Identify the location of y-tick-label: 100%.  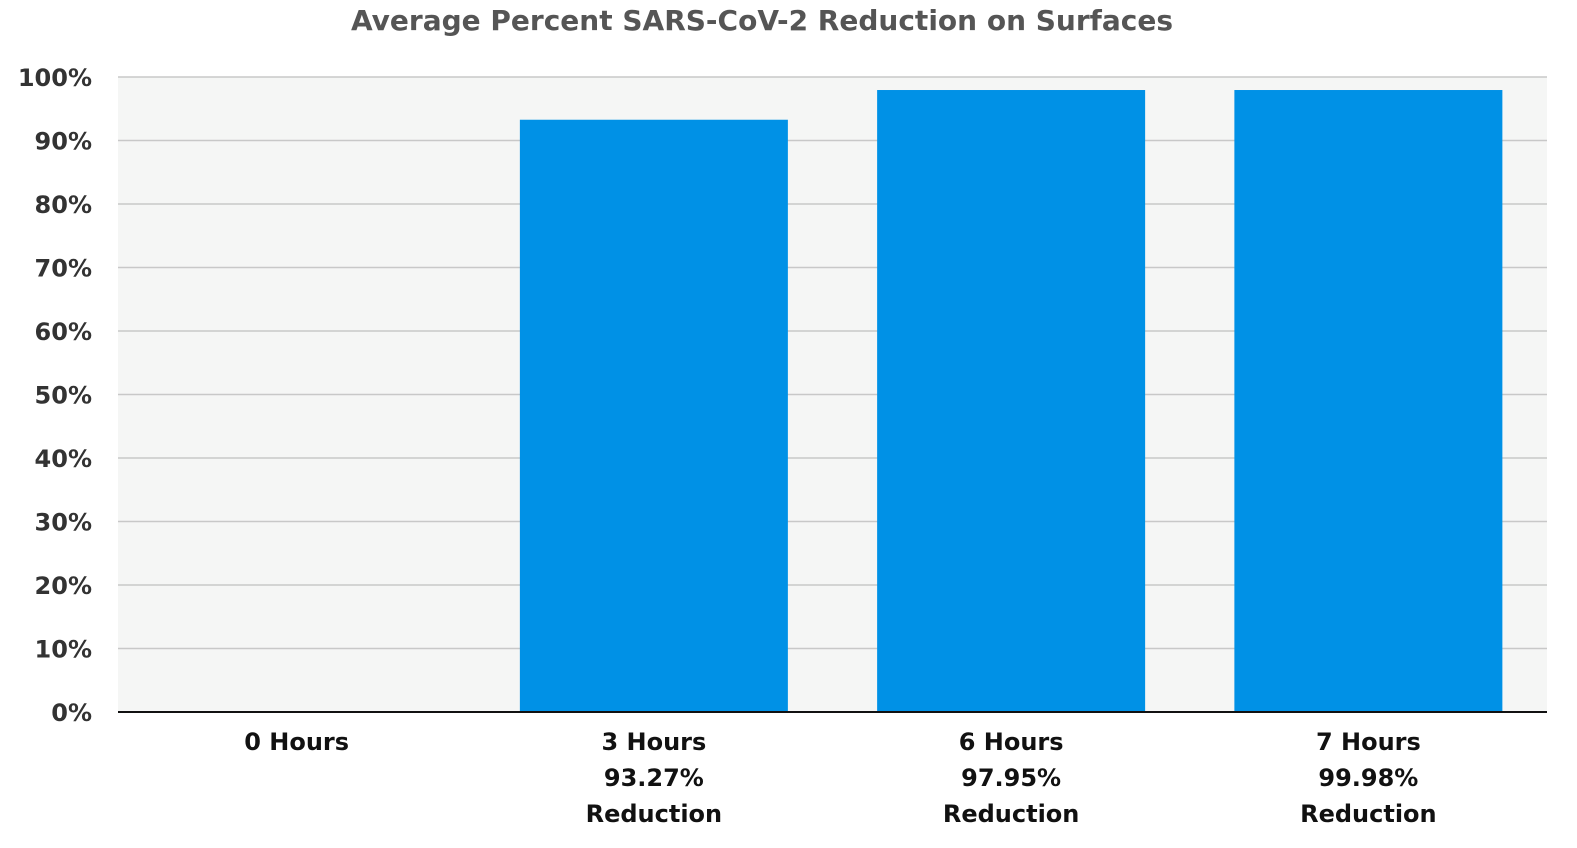
(55, 78).